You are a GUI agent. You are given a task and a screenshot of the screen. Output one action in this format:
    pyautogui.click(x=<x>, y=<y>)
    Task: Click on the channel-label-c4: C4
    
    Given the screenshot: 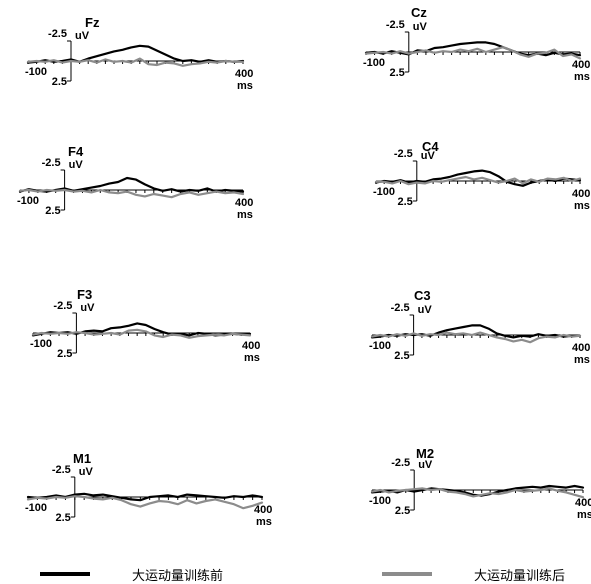 What is the action you would take?
    pyautogui.click(x=430, y=146)
    